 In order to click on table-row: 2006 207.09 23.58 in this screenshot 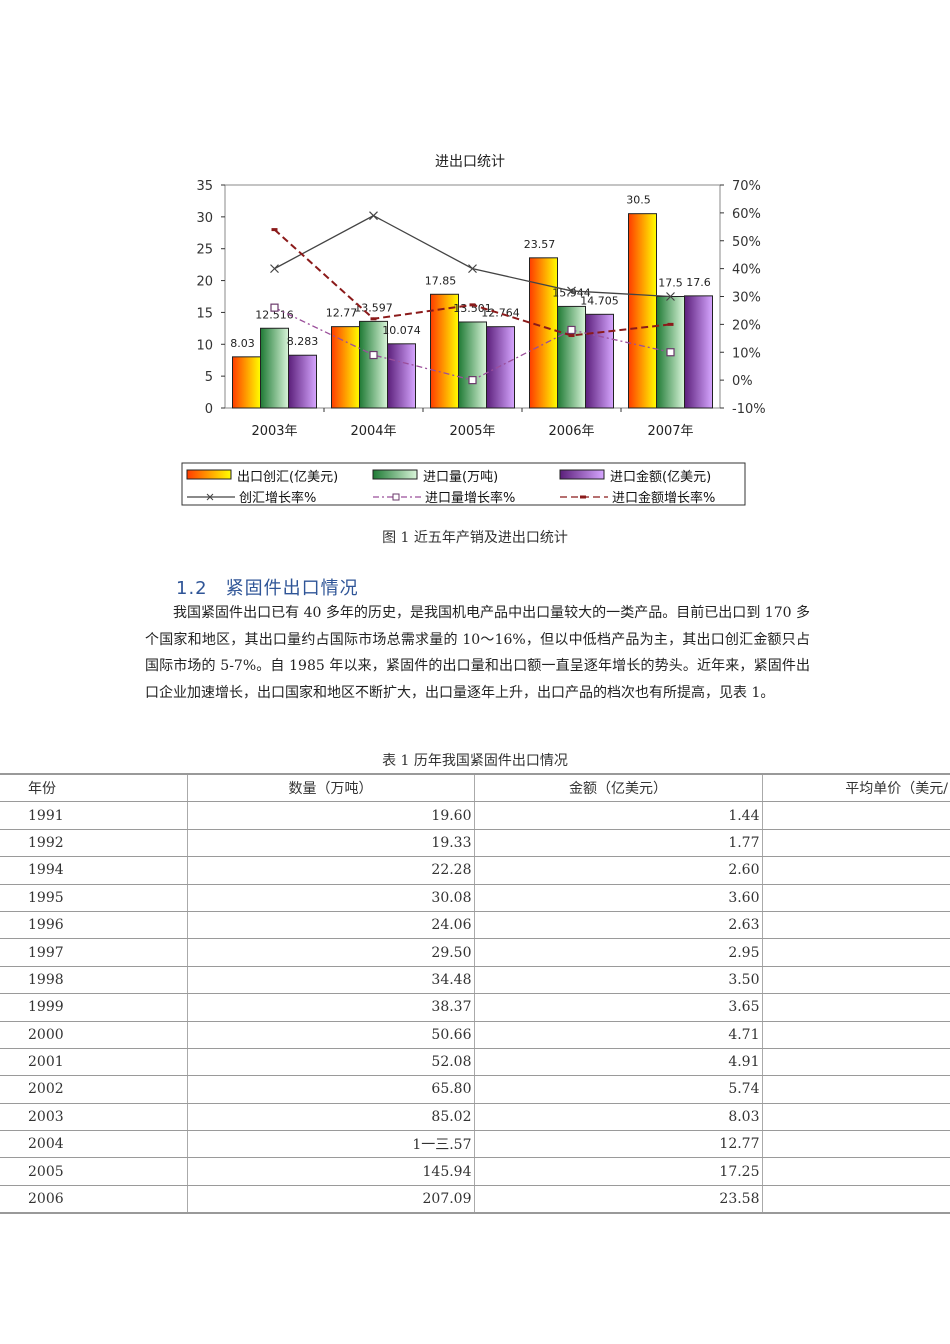, I will do `click(475, 1199)`.